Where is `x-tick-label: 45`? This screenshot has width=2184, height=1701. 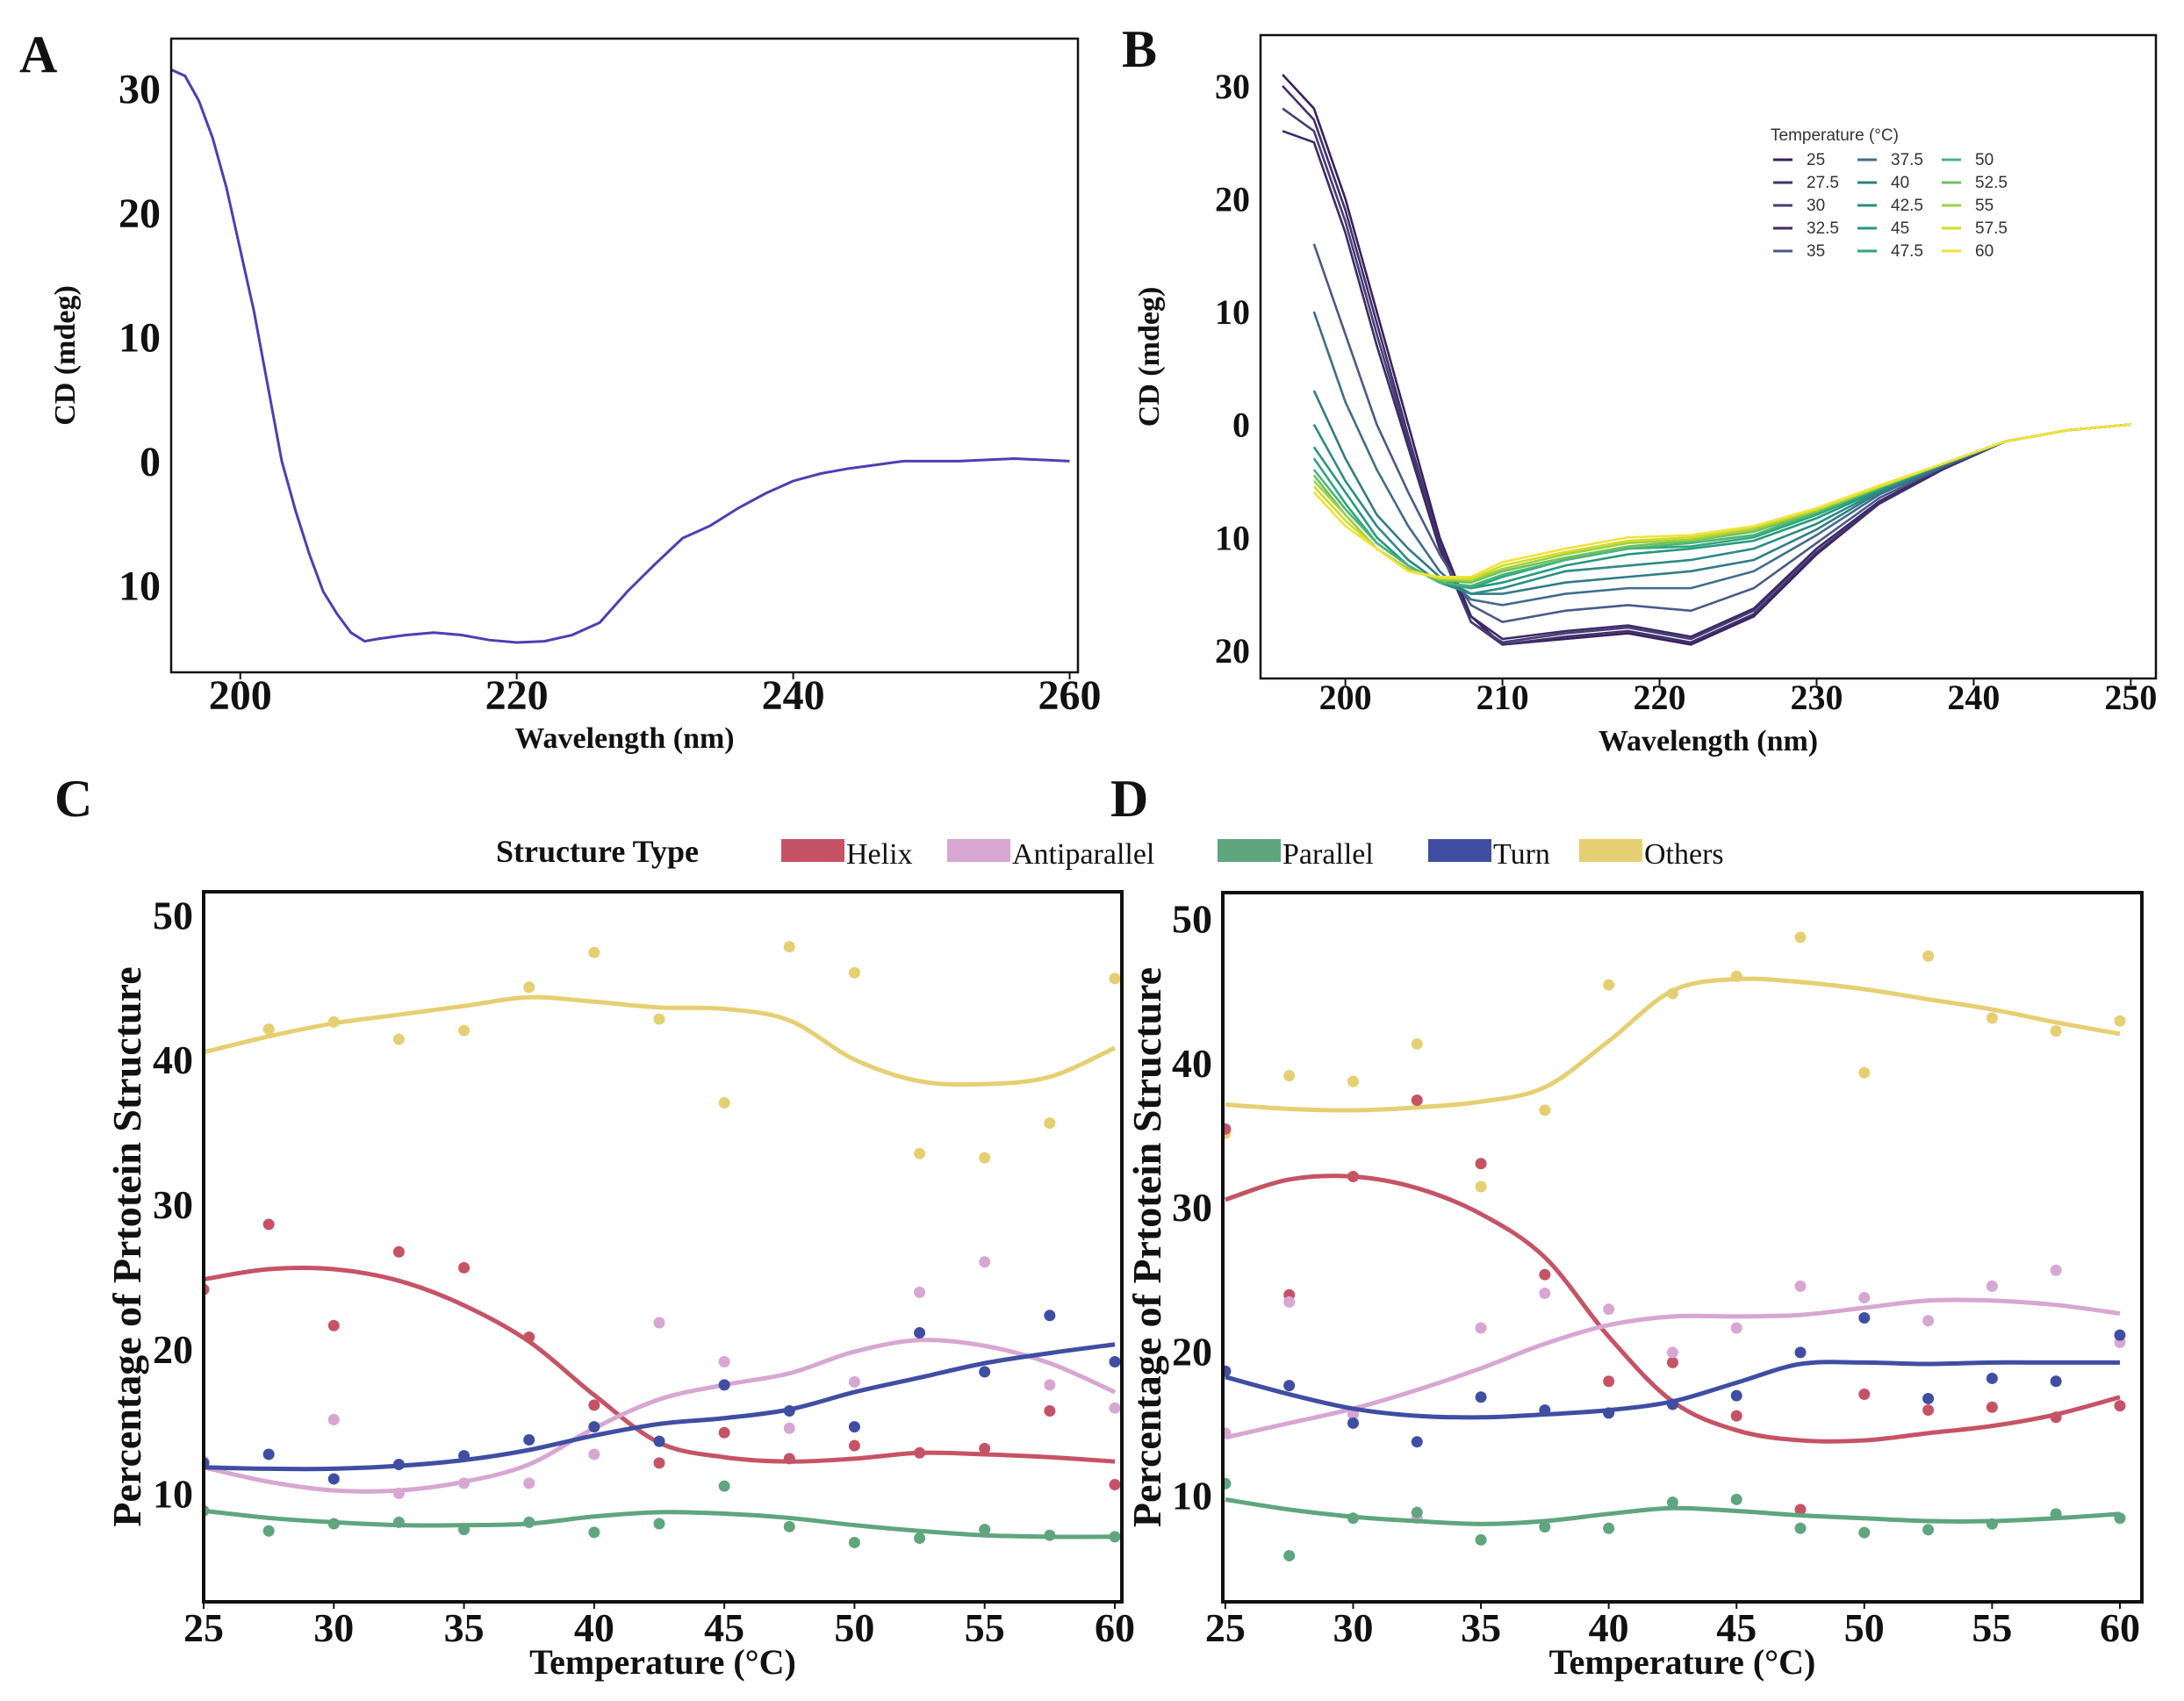
x-tick-label: 45 is located at coordinates (724, 1628).